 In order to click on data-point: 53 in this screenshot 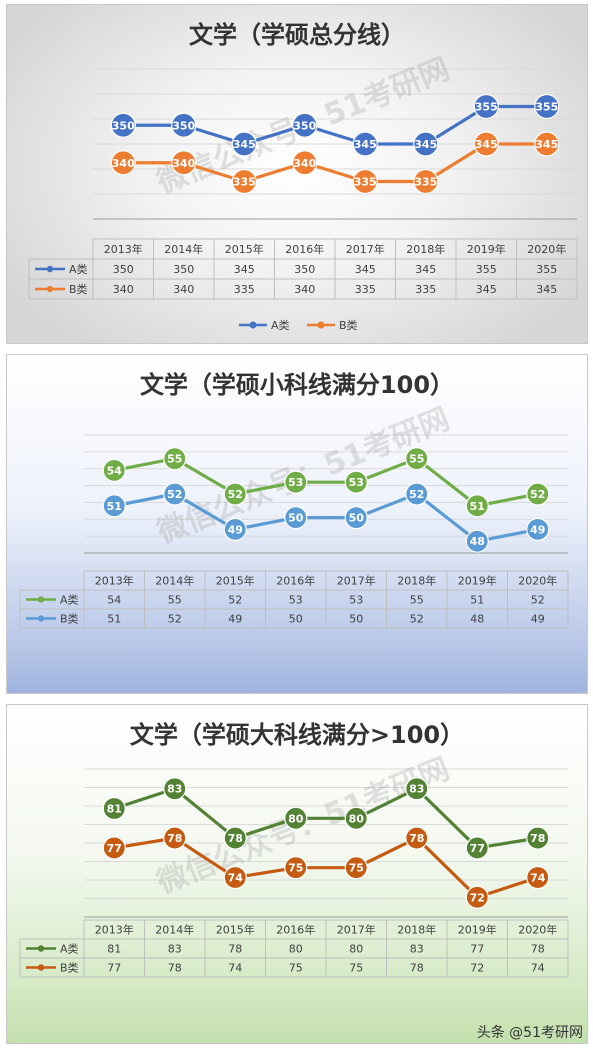, I will do `click(356, 482)`.